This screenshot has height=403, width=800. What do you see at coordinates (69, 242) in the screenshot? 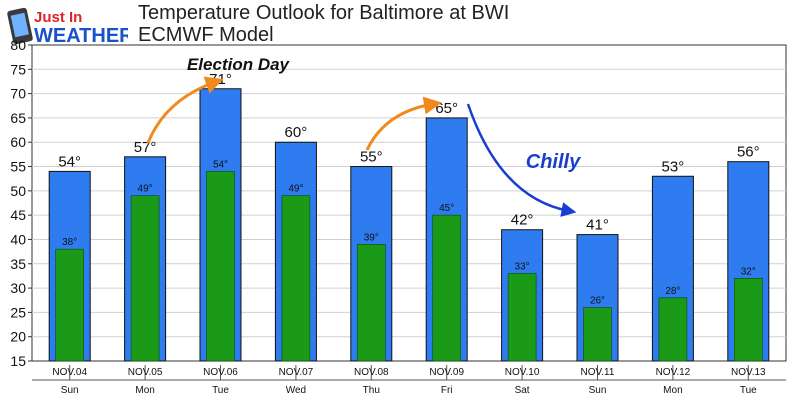
I see `bar-low-label: 38°` at bounding box center [69, 242].